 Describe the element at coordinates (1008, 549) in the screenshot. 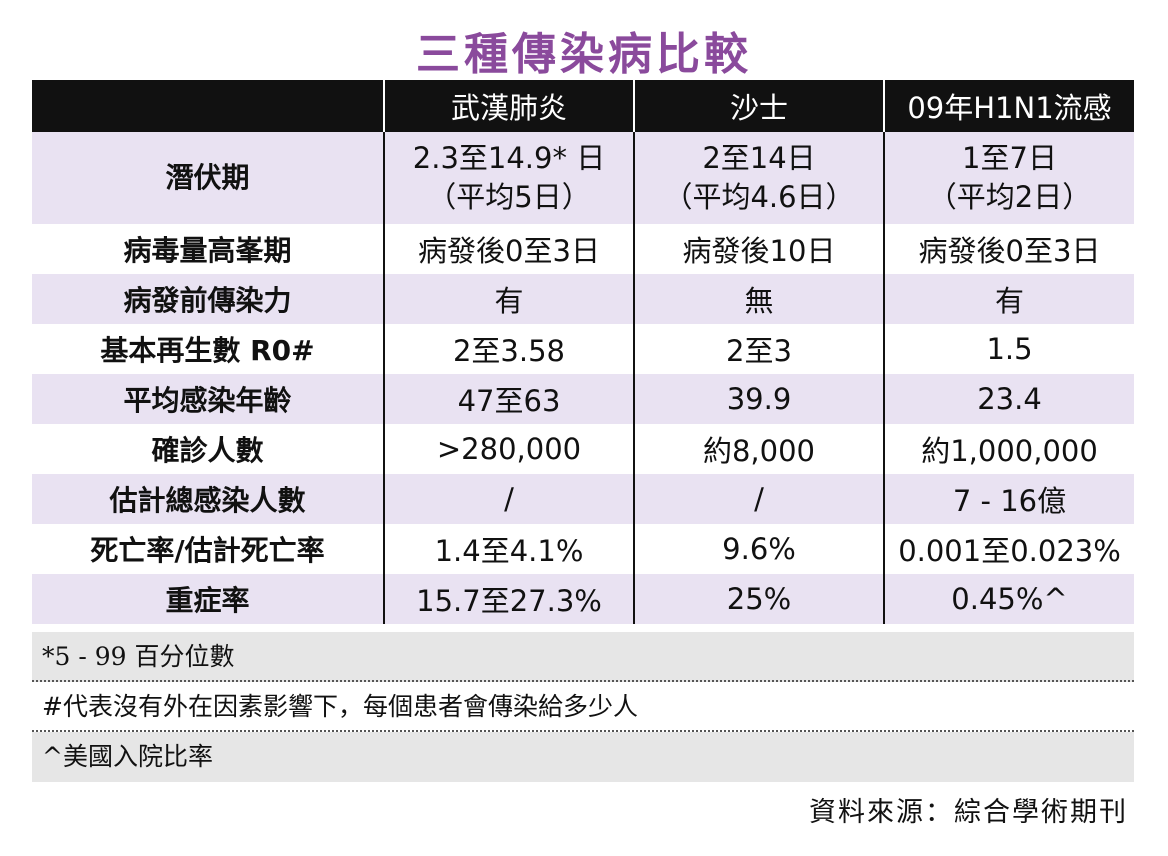

I see `table-cell: 0.001至0.023%` at that location.